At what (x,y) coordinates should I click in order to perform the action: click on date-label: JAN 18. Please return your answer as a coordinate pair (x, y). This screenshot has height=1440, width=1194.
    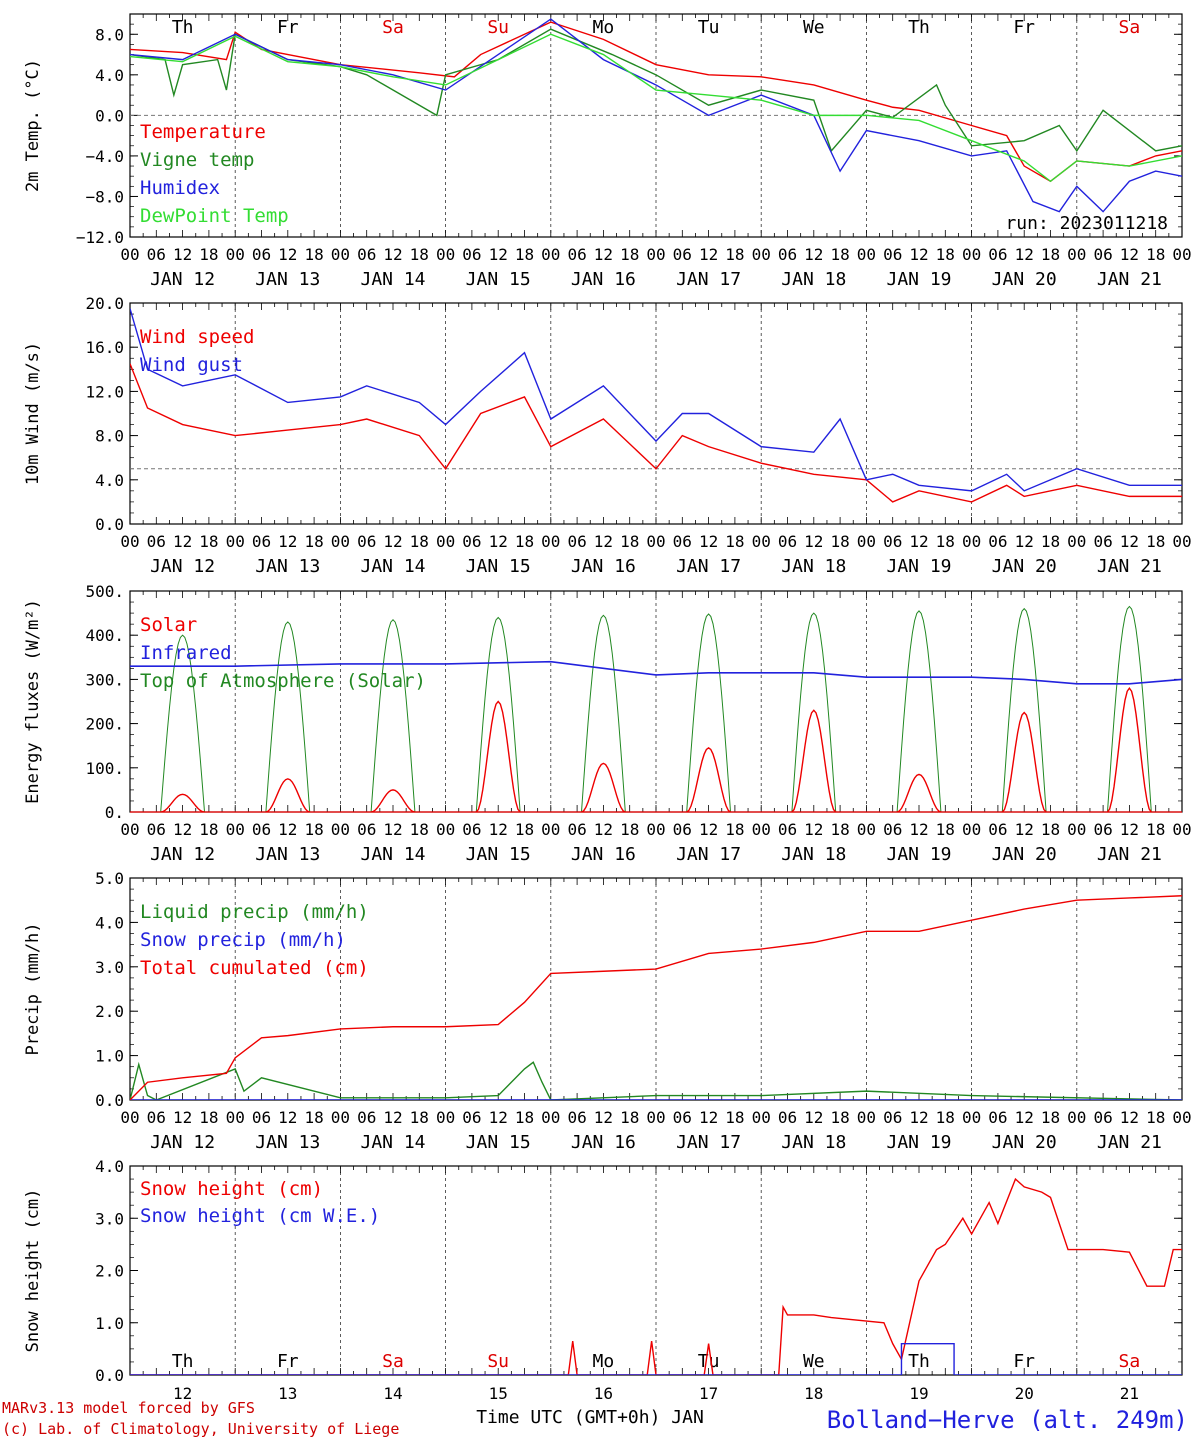
    Looking at the image, I should click on (813, 854).